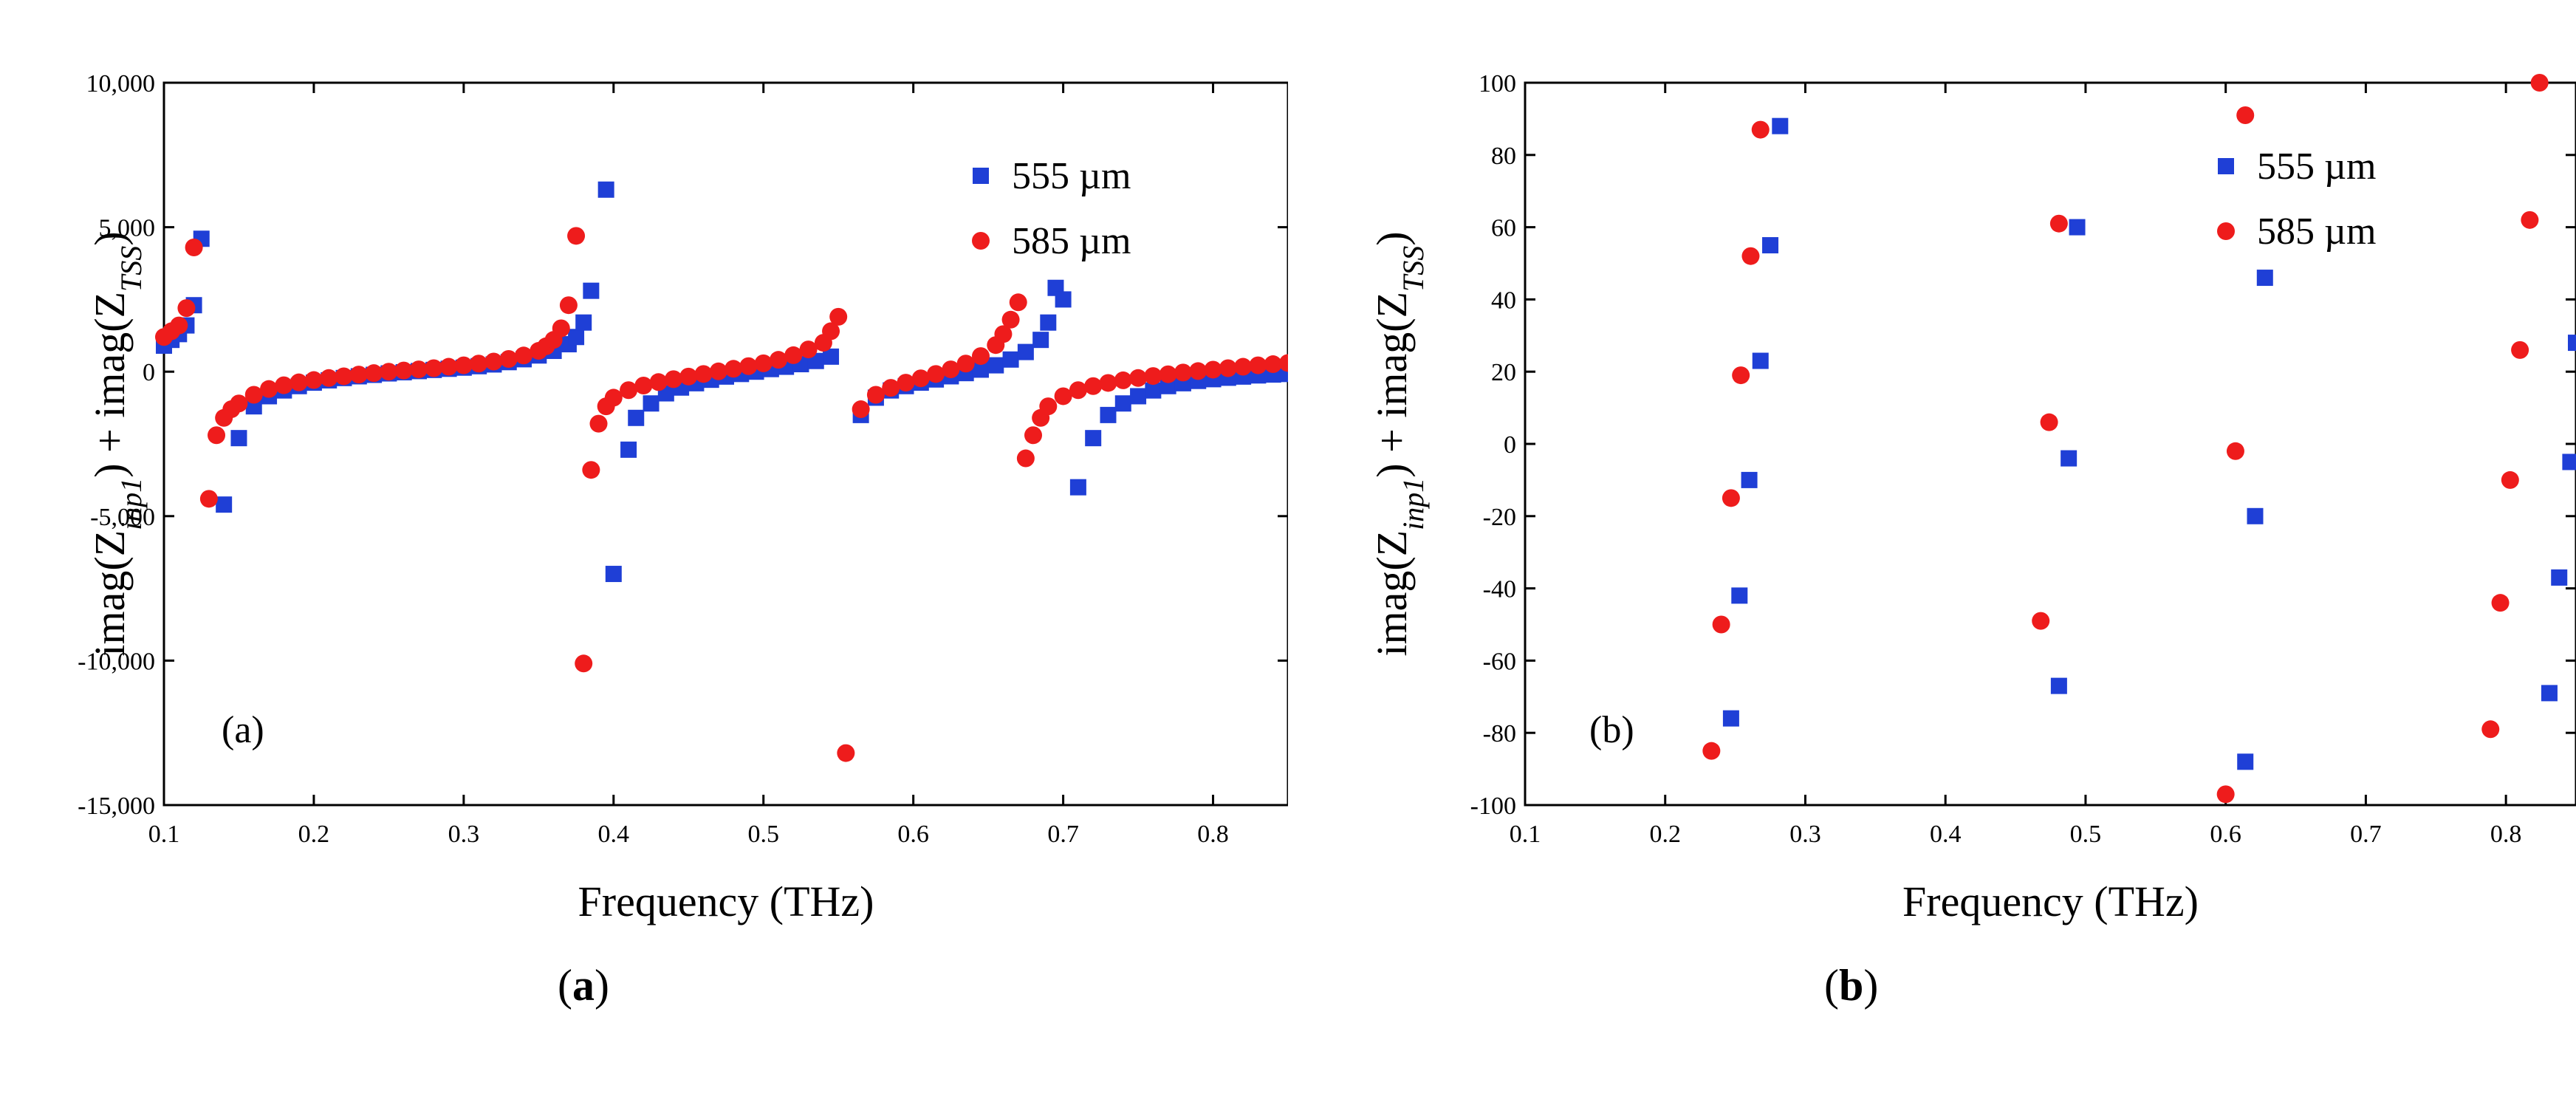  What do you see at coordinates (2086, 835) in the screenshot?
I see `x-tick-label: 0.5` at bounding box center [2086, 835].